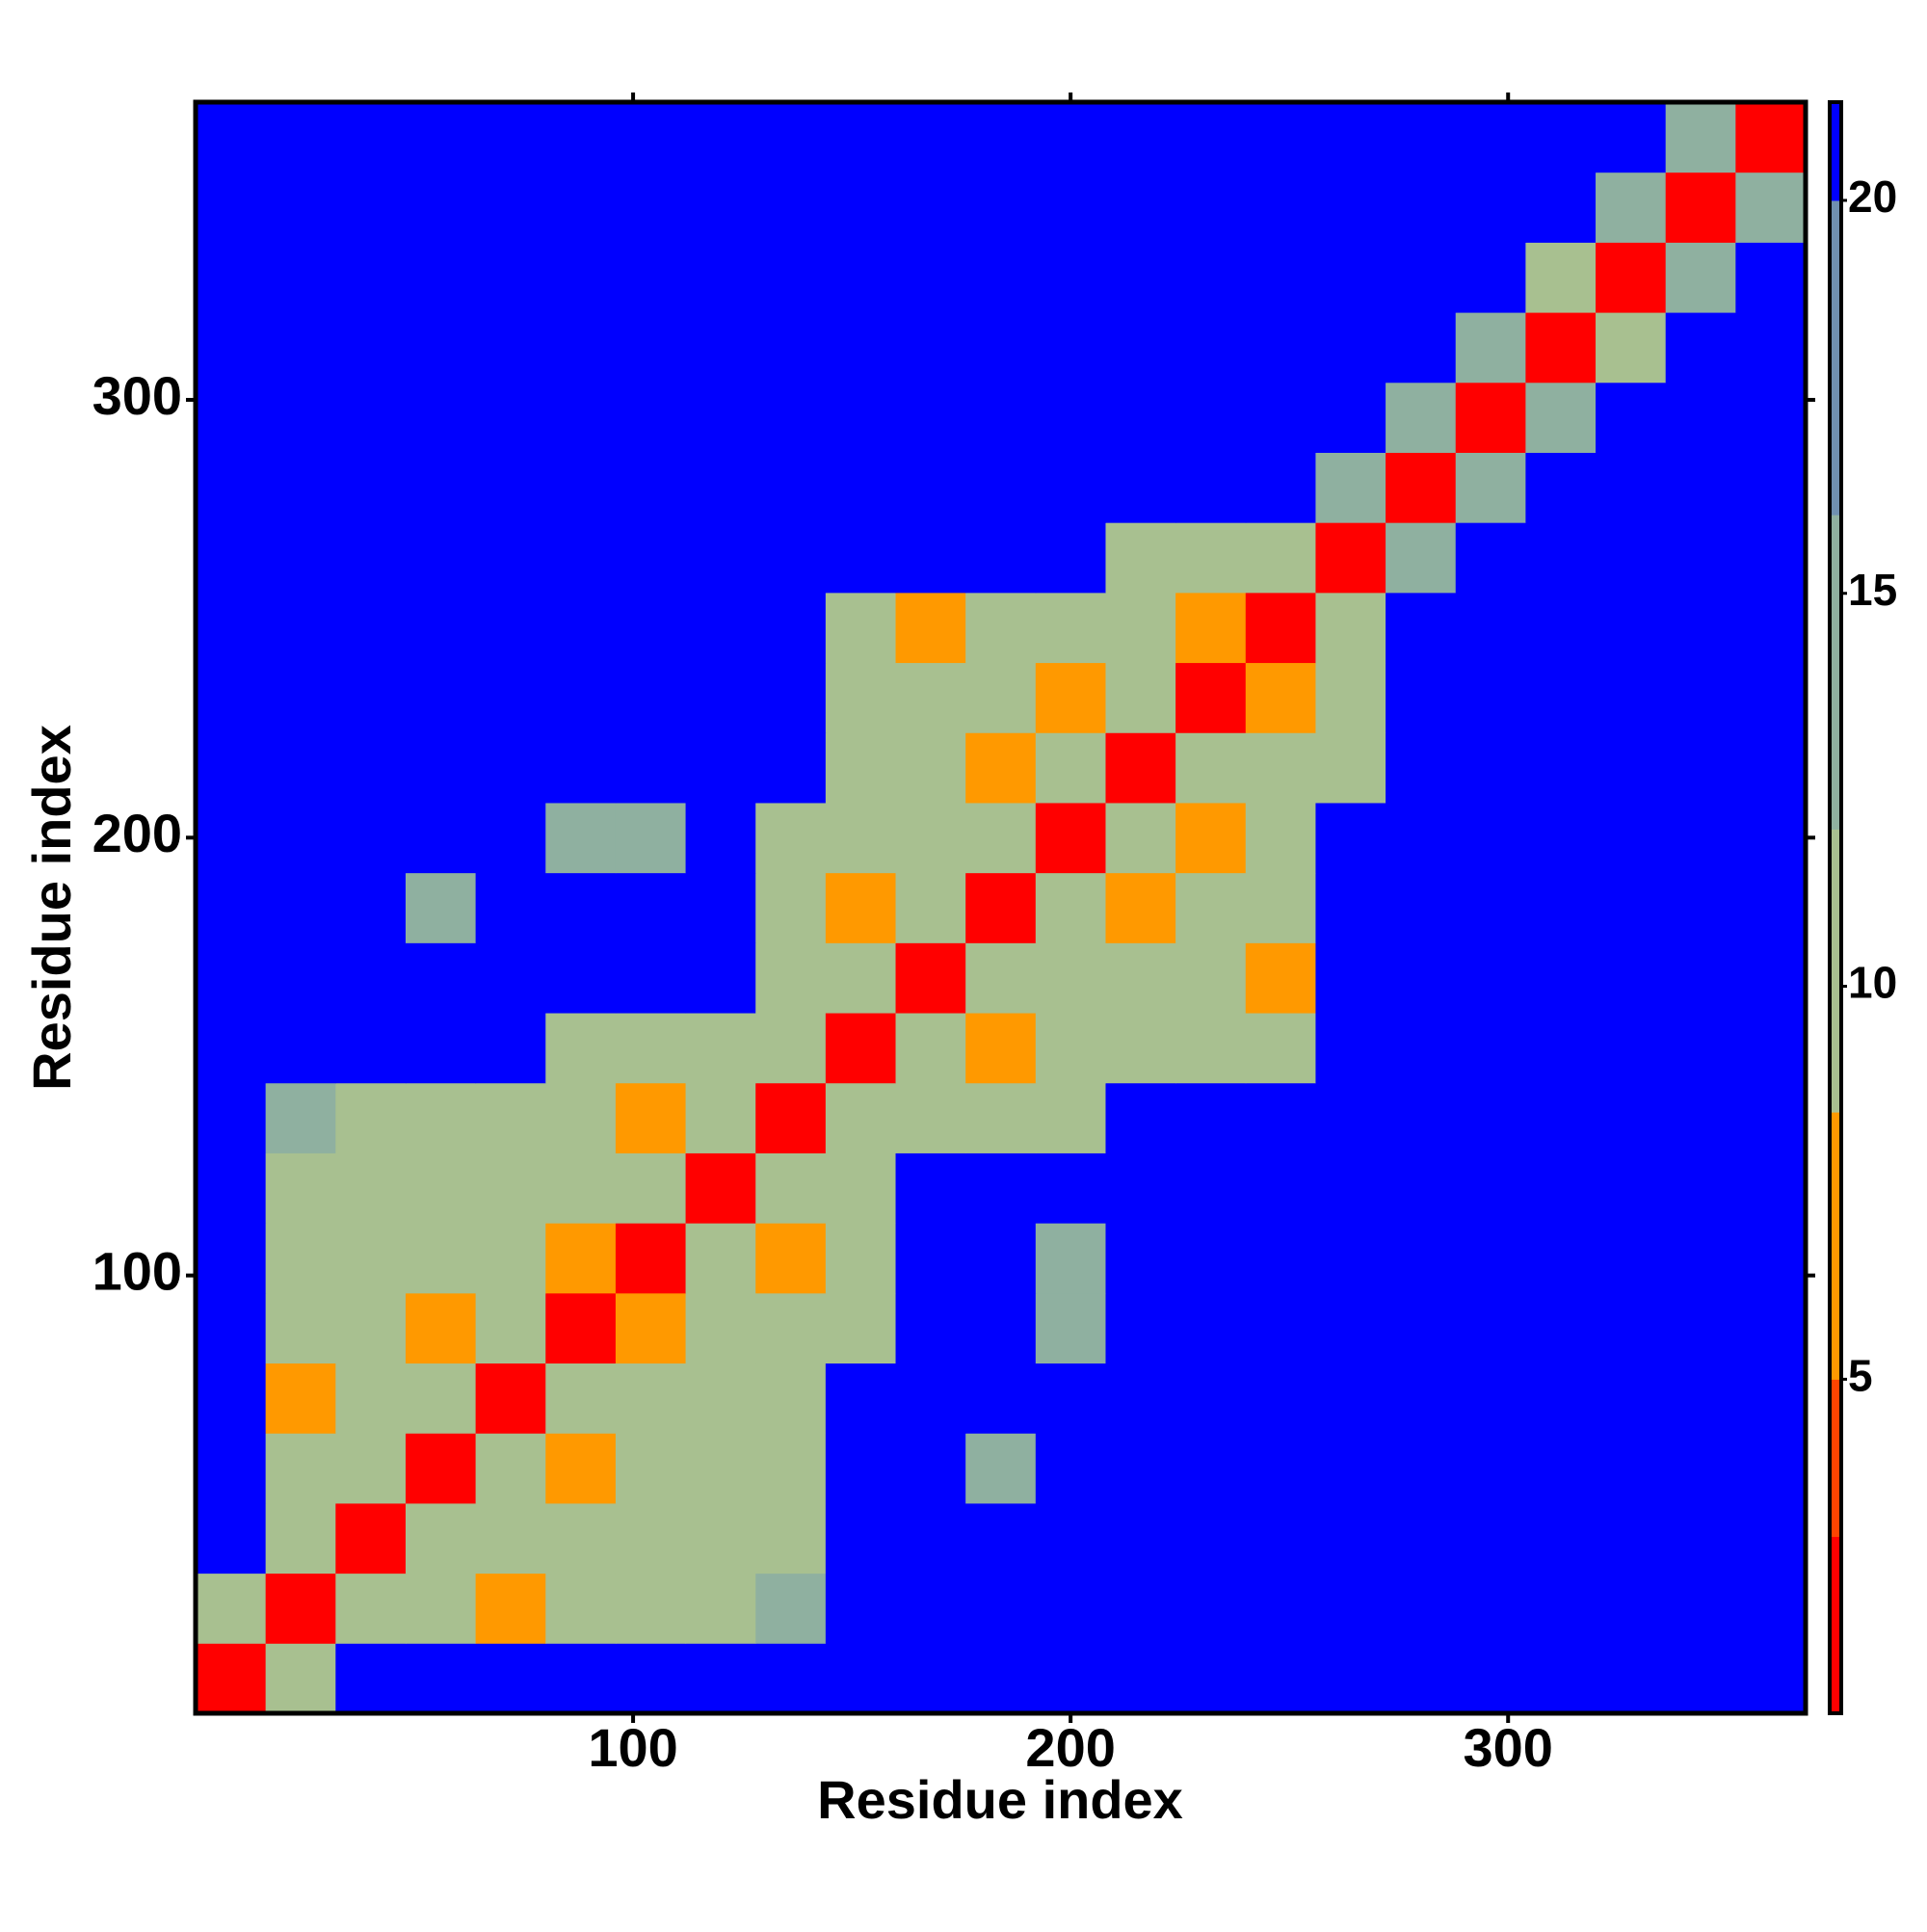 The height and width of the screenshot is (1932, 1927). What do you see at coordinates (137, 395) in the screenshot?
I see `y-tick-label: 300` at bounding box center [137, 395].